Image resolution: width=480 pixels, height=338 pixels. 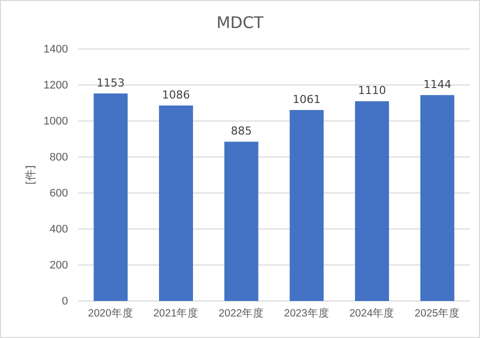 I want to click on x-tick-label: 2023年度, so click(x=307, y=313).